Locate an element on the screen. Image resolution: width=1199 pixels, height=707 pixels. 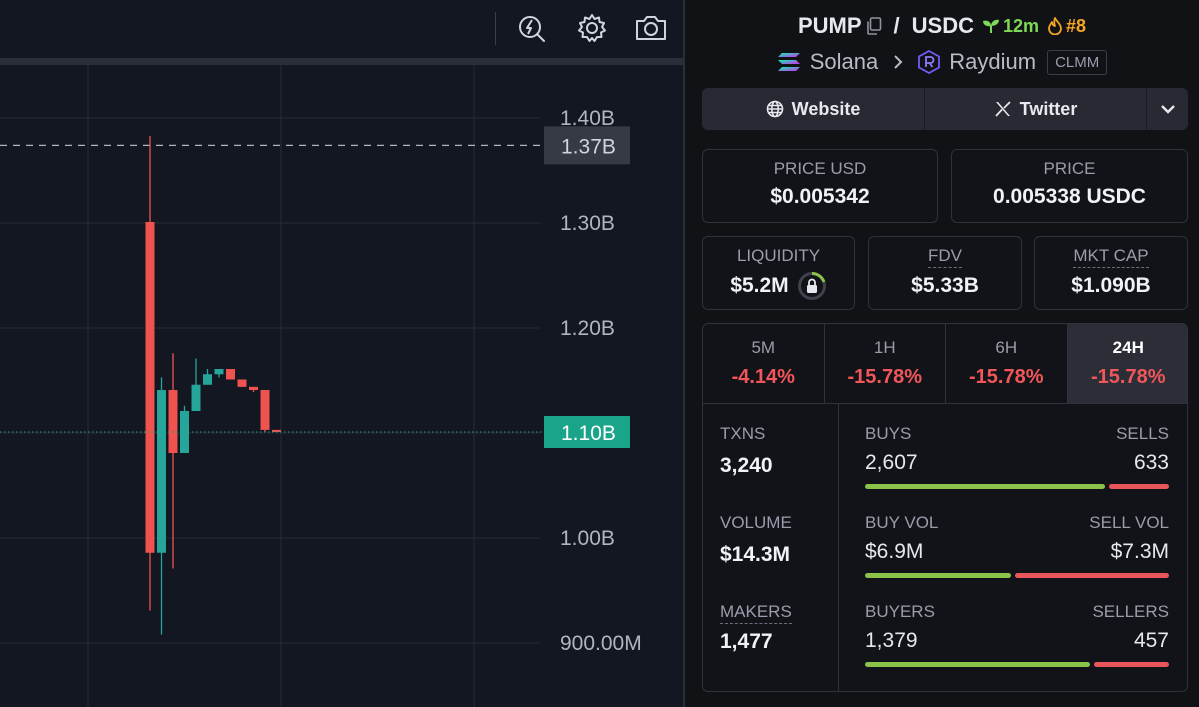
price-native-card: PRICE 0.005338 USDC is located at coordinates (1069, 186).